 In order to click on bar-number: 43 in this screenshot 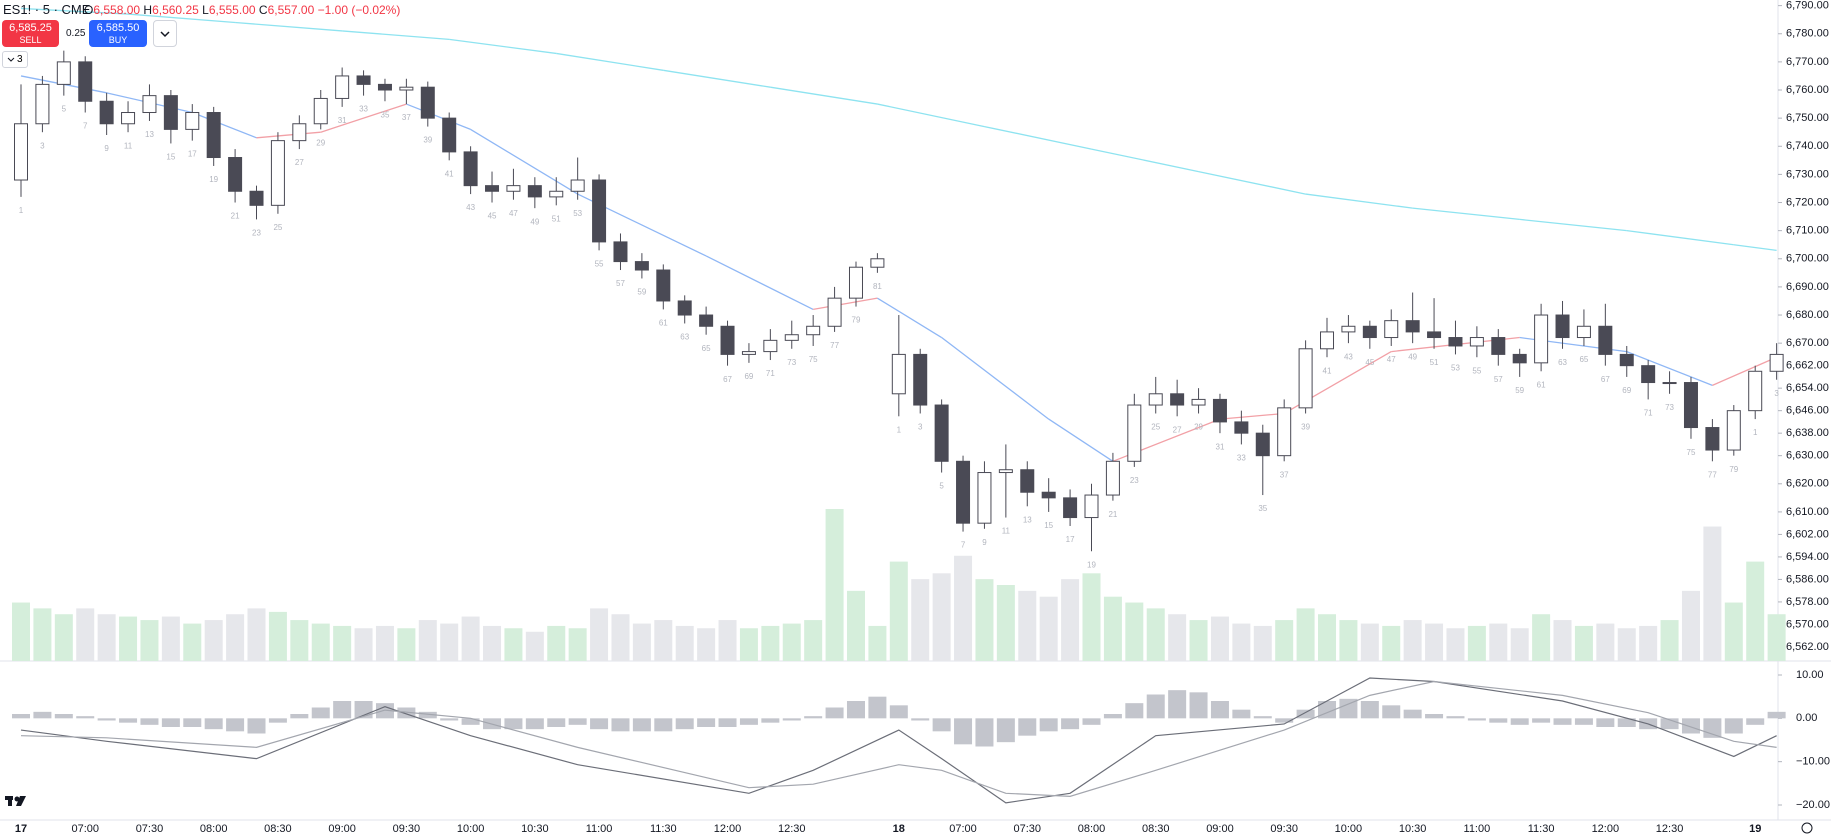, I will do `click(1348, 356)`.